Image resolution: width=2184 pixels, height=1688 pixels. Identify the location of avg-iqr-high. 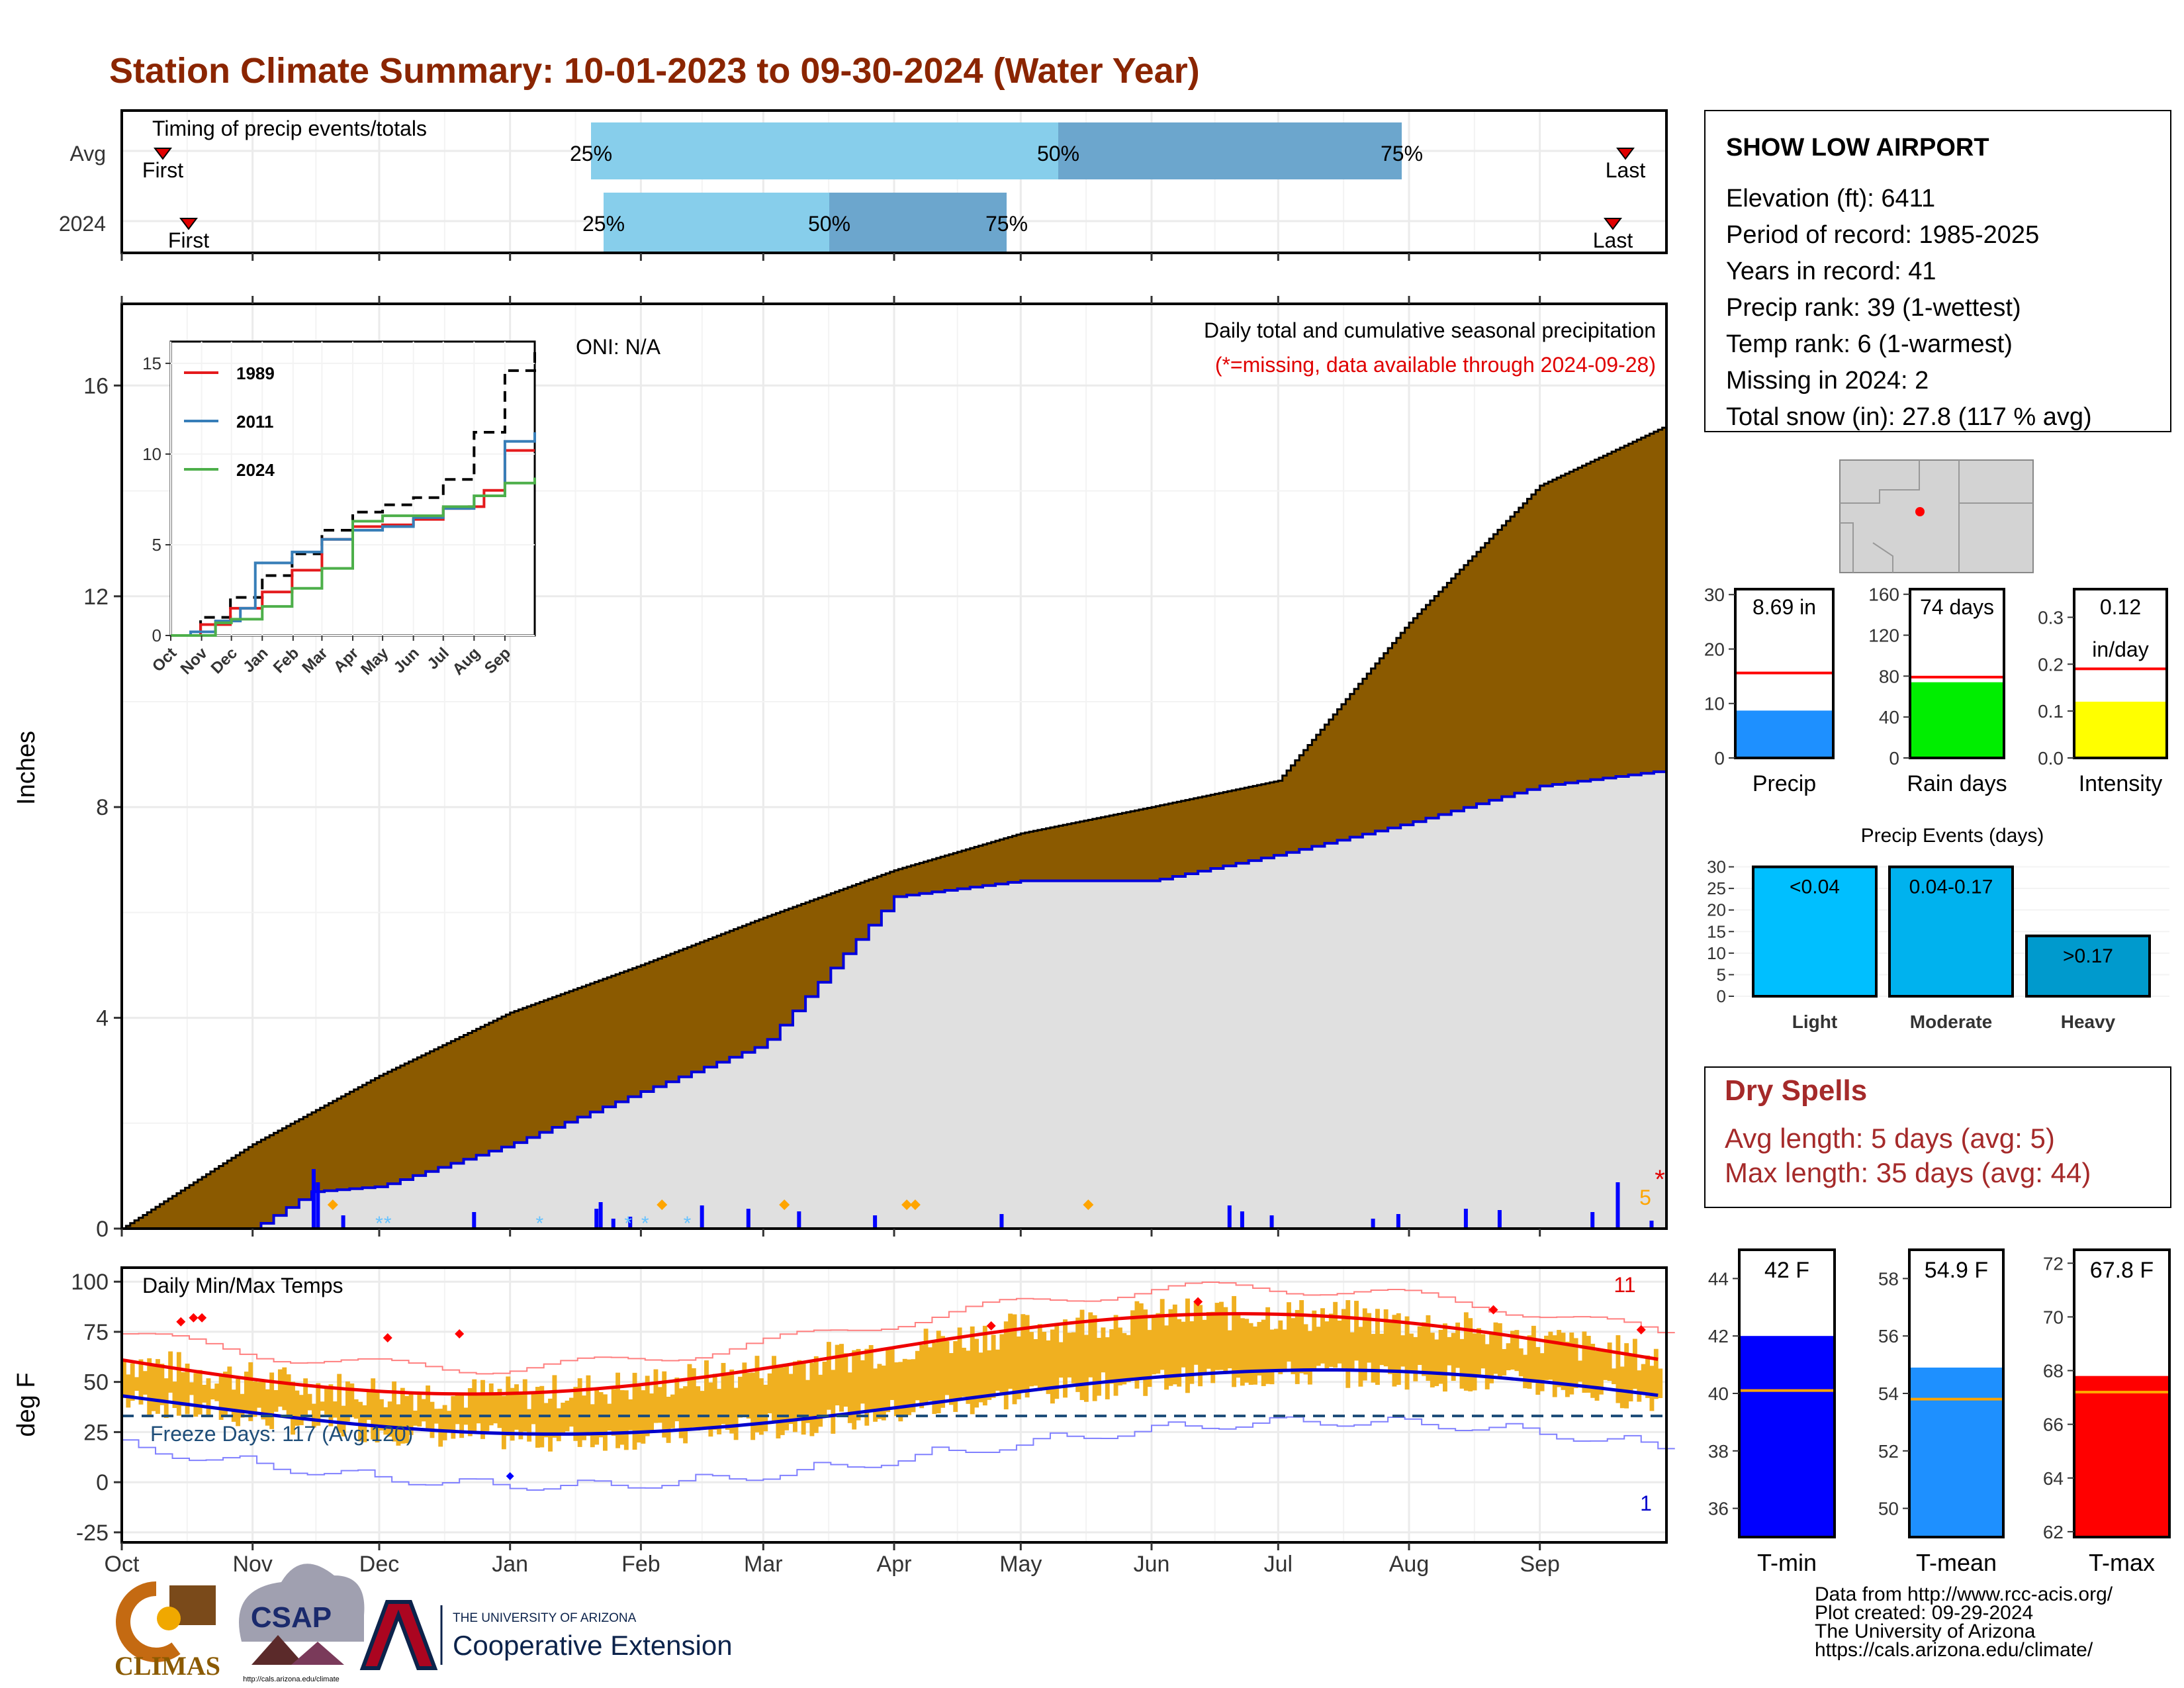
(1230, 150).